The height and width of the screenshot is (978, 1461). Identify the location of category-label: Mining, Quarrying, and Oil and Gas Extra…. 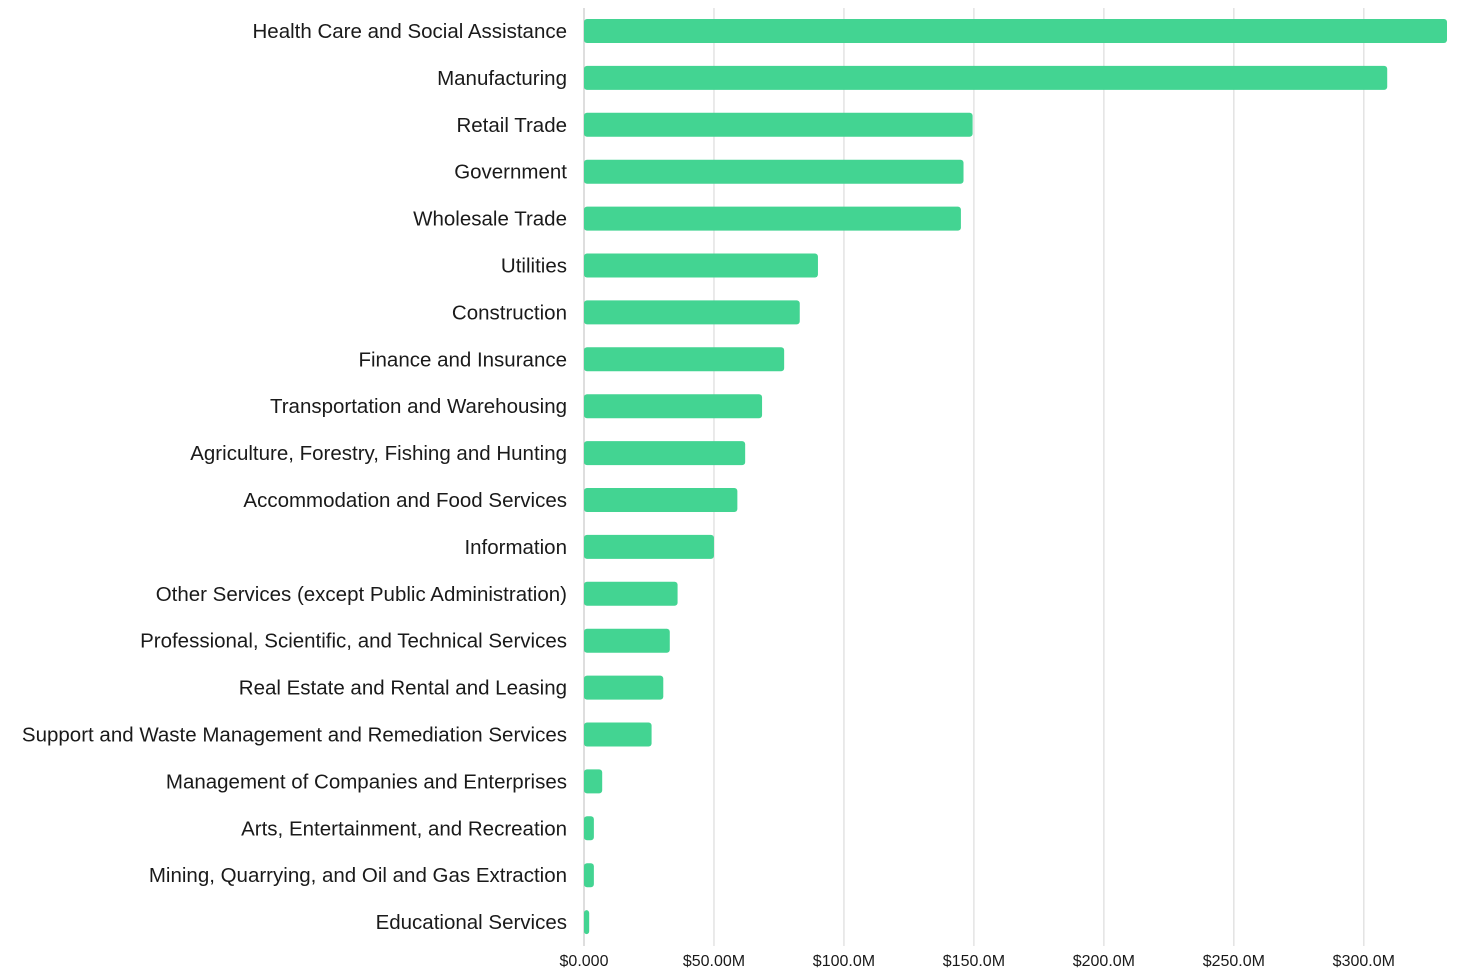
(358, 875).